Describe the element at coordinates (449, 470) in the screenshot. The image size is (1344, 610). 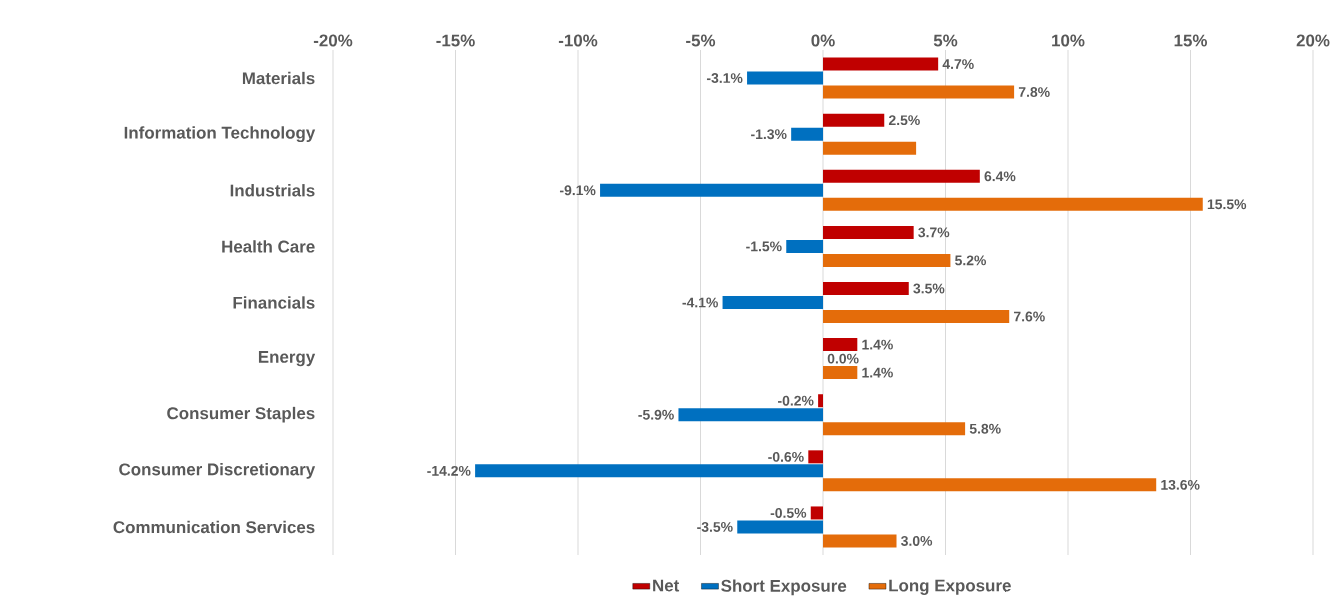
I see `data-label: -14.2%` at that location.